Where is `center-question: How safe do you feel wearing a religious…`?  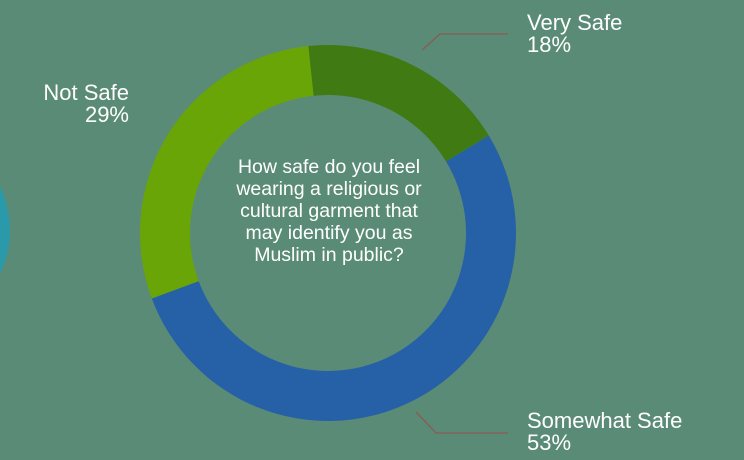 center-question: How safe do you feel wearing a religious… is located at coordinates (329, 211).